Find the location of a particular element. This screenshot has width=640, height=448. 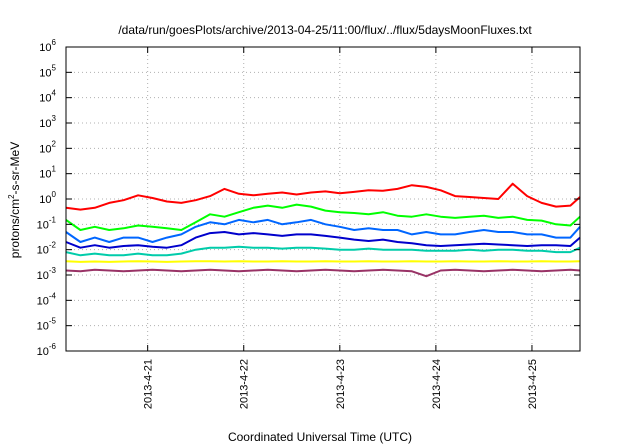

y-tick-label: 10¹ is located at coordinates (47, 173).